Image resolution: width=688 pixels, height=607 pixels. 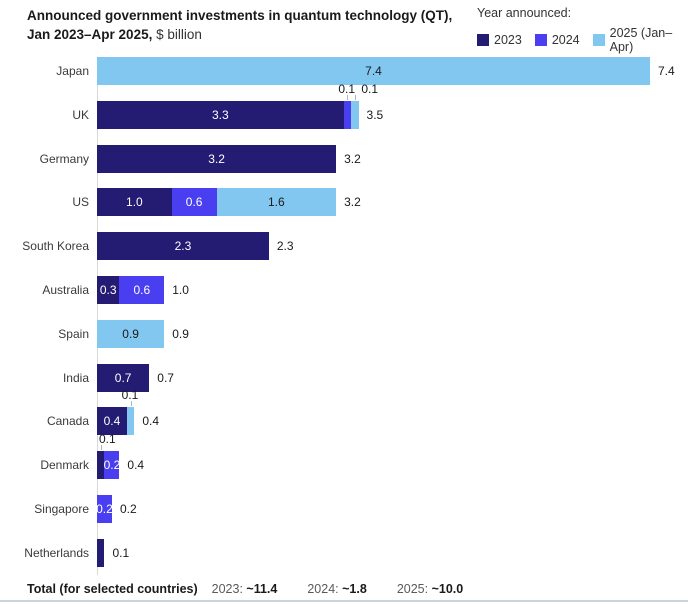 I want to click on footer-total-2024: 2024: ~1.8, so click(x=336, y=589).